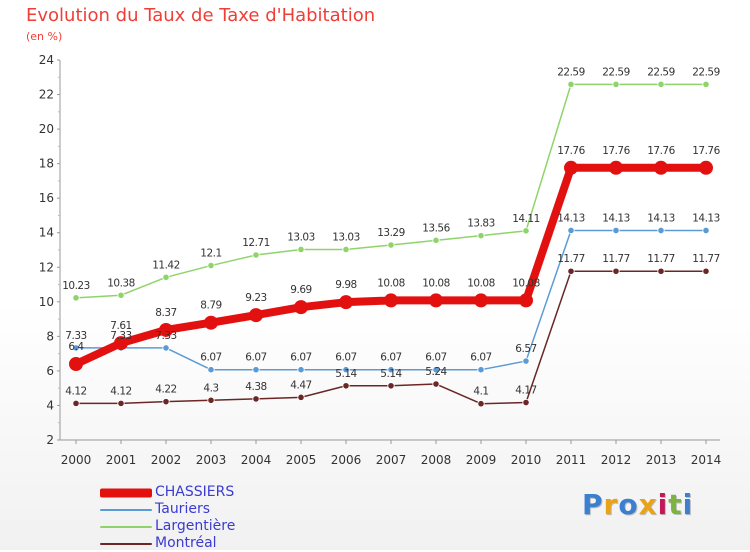  What do you see at coordinates (210, 306) in the screenshot?
I see `data-label: 8.79` at bounding box center [210, 306].